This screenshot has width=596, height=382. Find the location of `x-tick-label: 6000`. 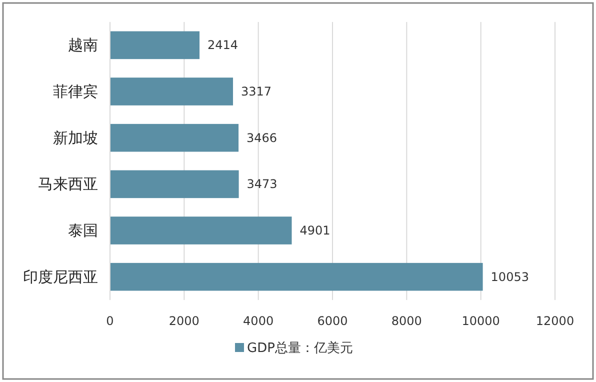

x-tick-label: 6000 is located at coordinates (332, 321).